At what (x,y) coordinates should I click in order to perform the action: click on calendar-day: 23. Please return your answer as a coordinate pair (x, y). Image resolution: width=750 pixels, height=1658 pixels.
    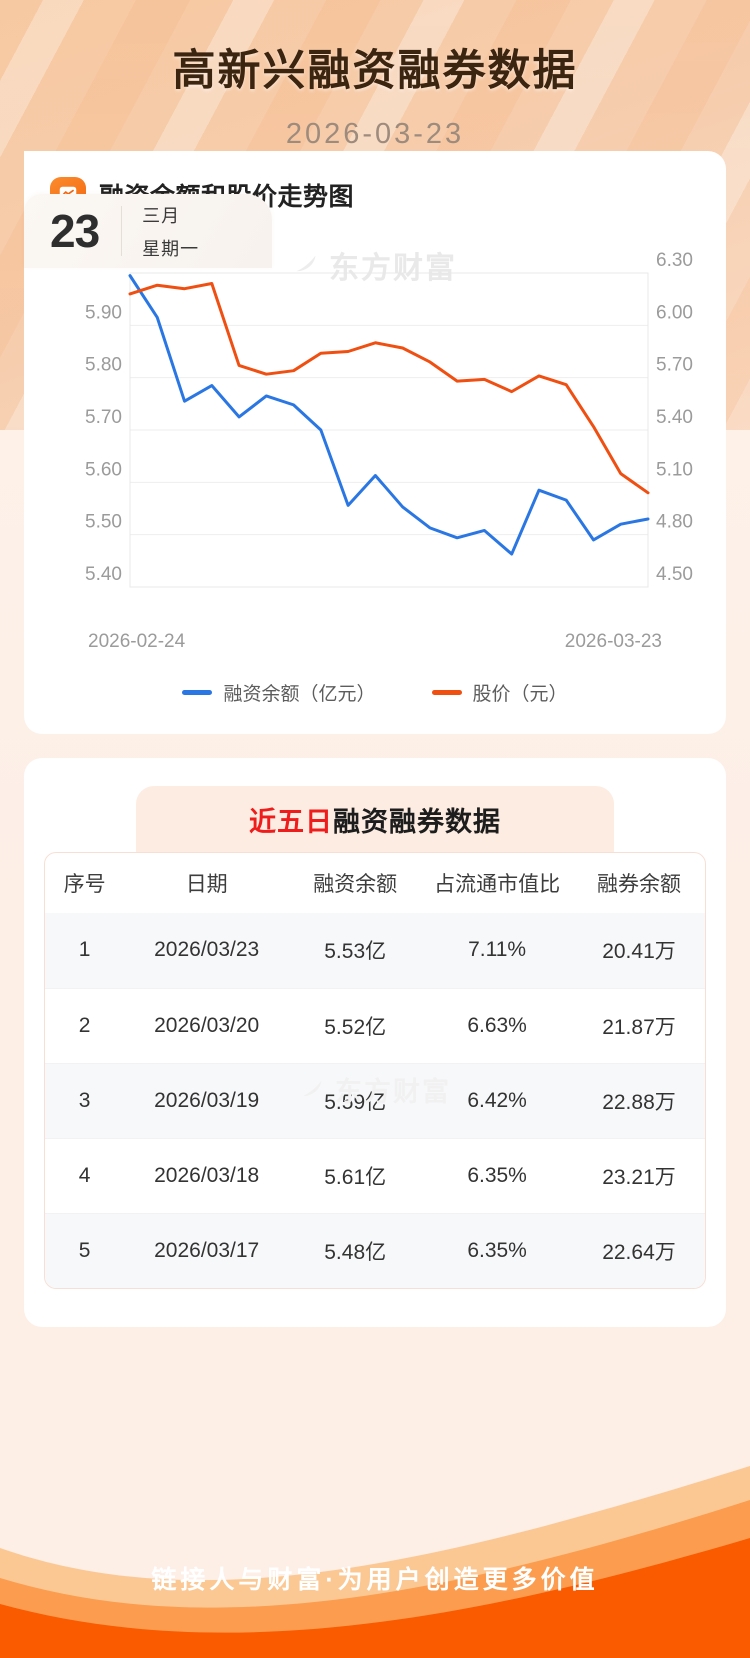
    Looking at the image, I should click on (75, 231).